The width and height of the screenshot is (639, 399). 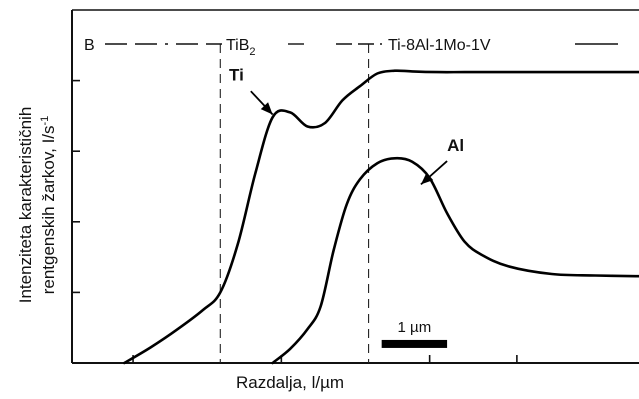 I want to click on region-label-row: B TiB2 Ti-8Al-1Mo-1V, so click(x=351, y=47).